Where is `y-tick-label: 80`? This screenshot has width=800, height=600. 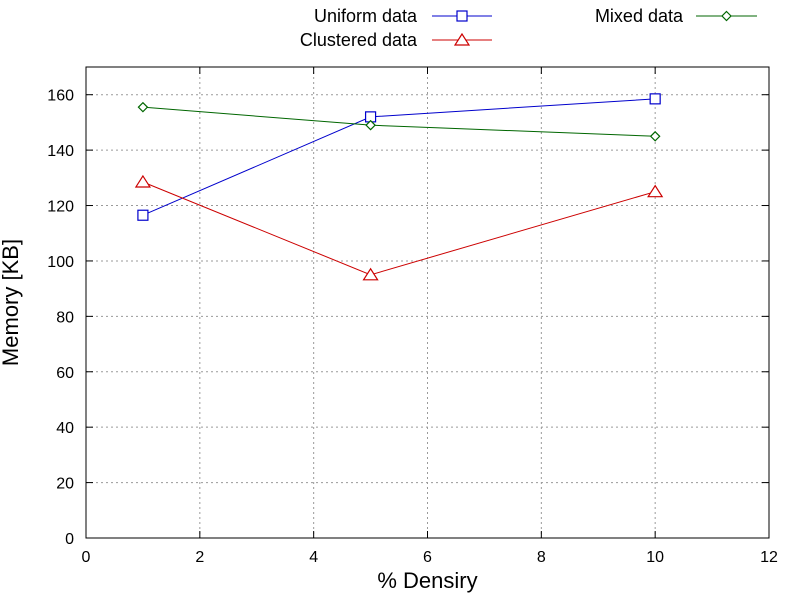
y-tick-label: 80 is located at coordinates (65, 317).